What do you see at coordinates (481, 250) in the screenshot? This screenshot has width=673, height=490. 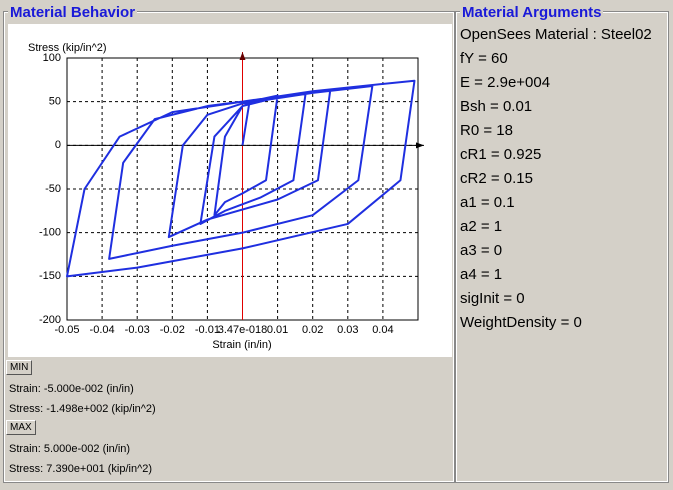 I see `argument: a3 = 0` at bounding box center [481, 250].